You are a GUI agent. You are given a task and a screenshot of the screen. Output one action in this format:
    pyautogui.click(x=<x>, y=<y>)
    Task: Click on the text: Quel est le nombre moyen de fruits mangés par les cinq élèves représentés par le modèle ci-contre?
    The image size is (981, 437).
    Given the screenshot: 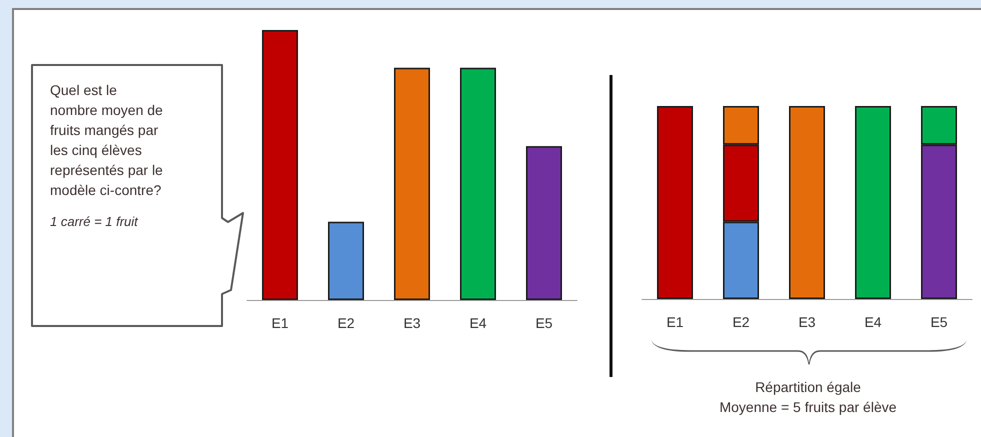 What is the action you would take?
    pyautogui.click(x=107, y=140)
    